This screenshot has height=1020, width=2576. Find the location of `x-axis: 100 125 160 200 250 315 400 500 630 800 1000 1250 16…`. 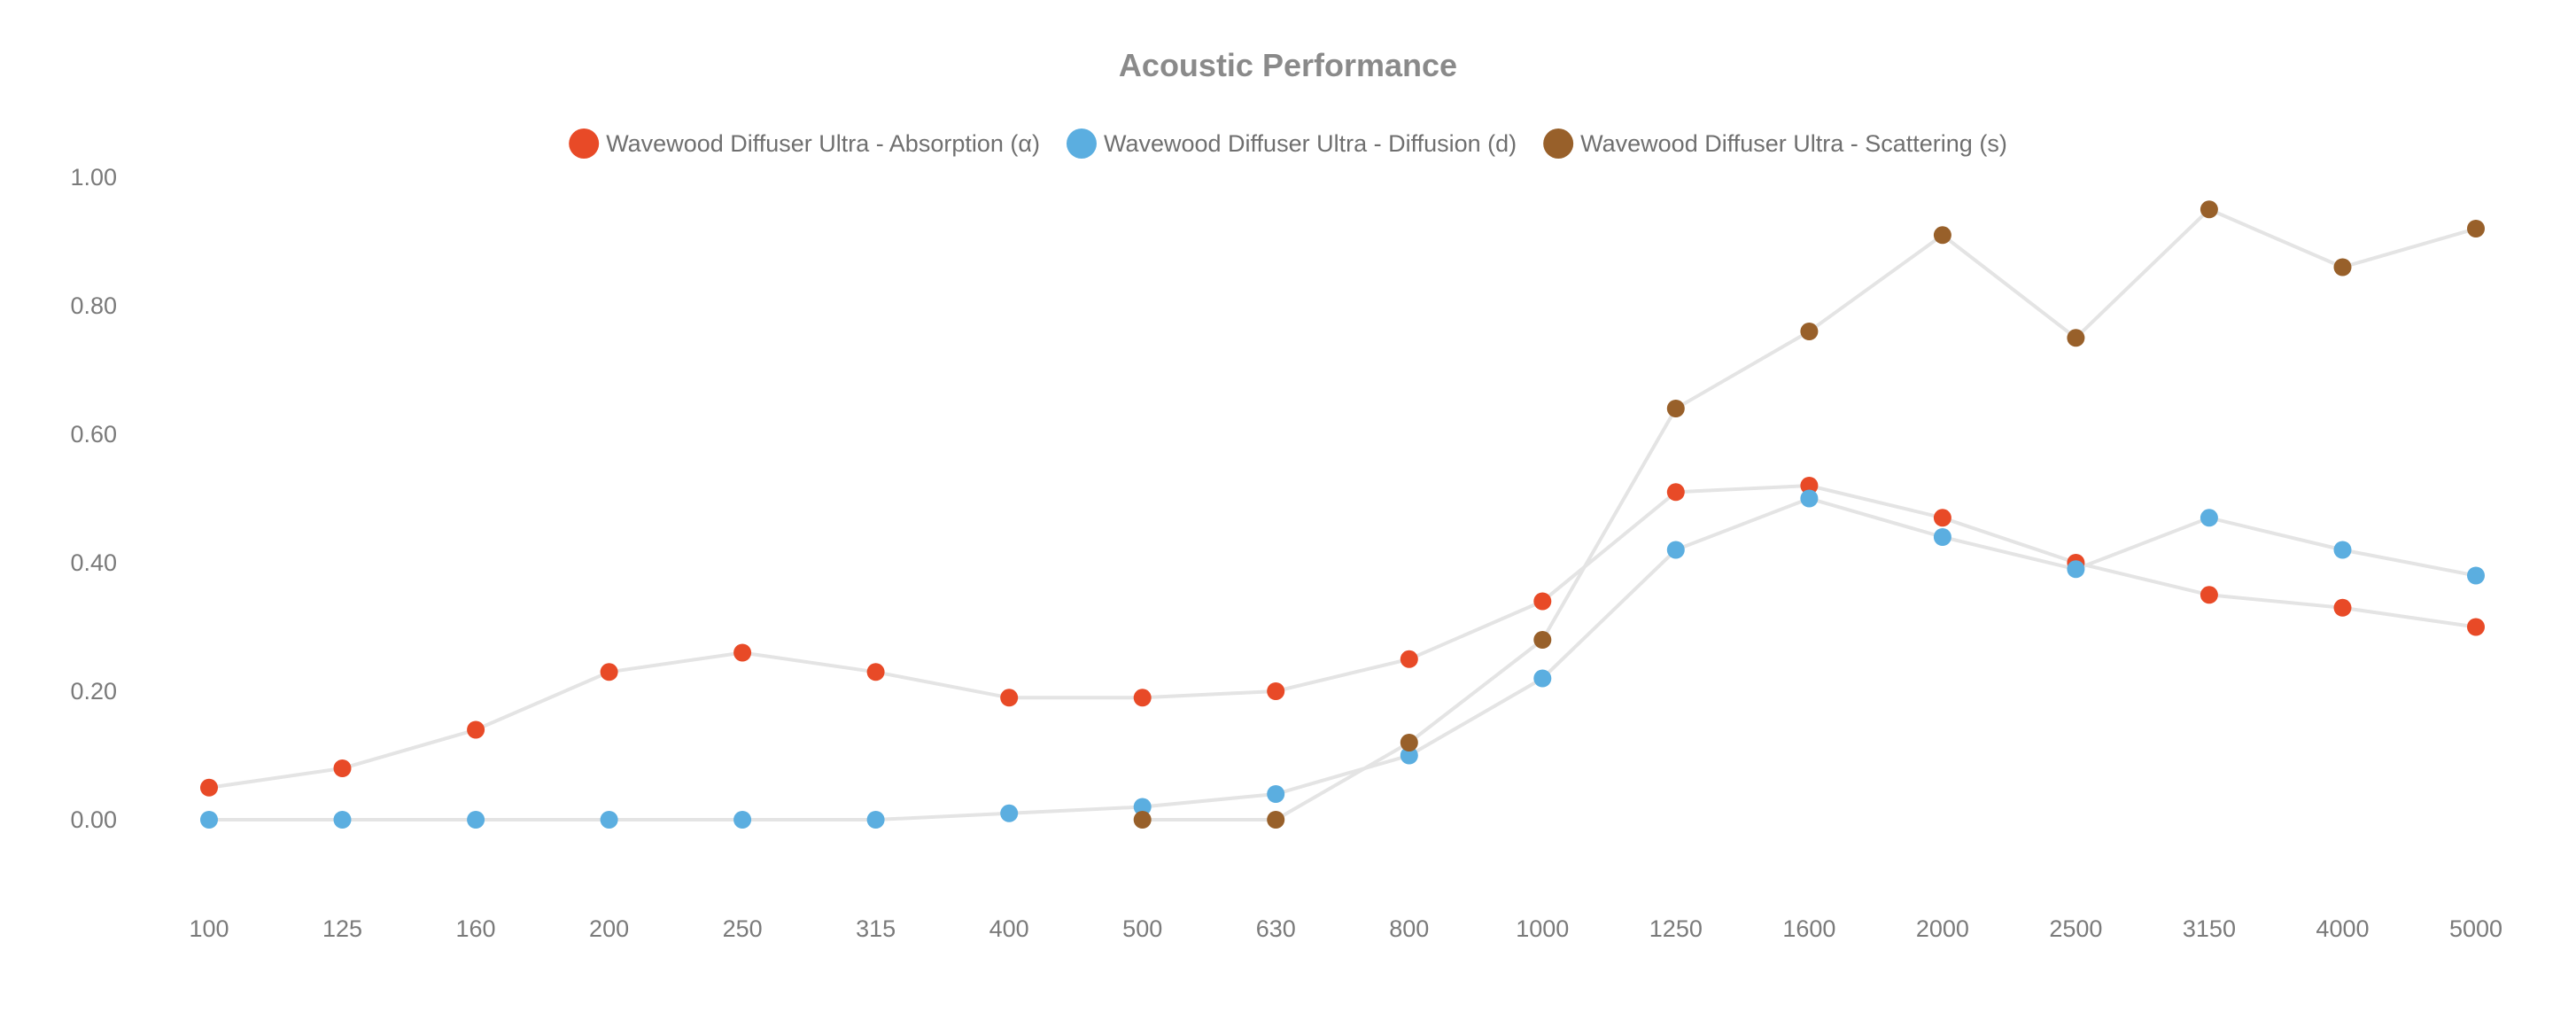

x-axis: 100 125 160 200 250 315 400 500 630 800 1000 1250 16… is located at coordinates (1345, 928).